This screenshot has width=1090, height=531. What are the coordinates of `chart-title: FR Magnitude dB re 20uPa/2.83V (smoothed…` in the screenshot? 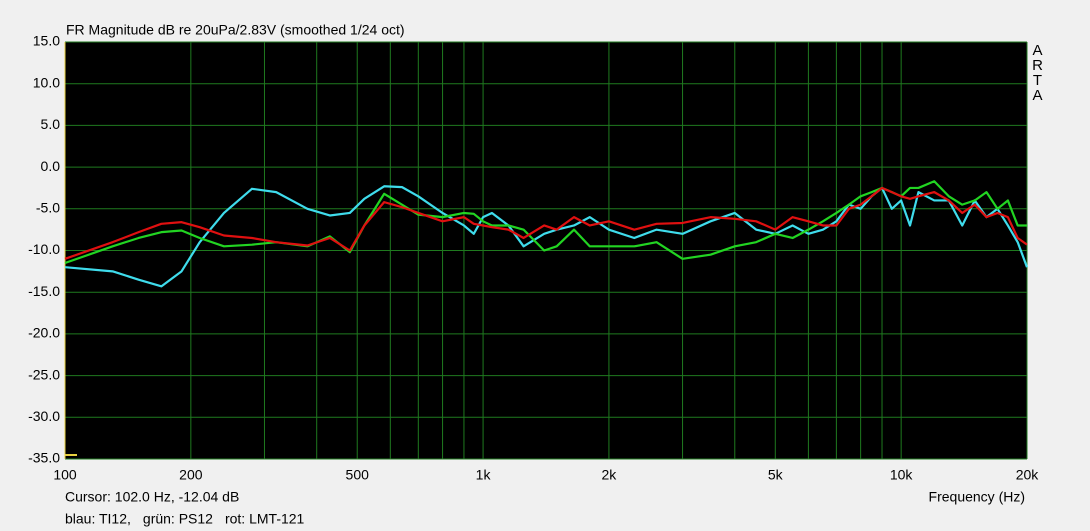 It's located at (235, 30).